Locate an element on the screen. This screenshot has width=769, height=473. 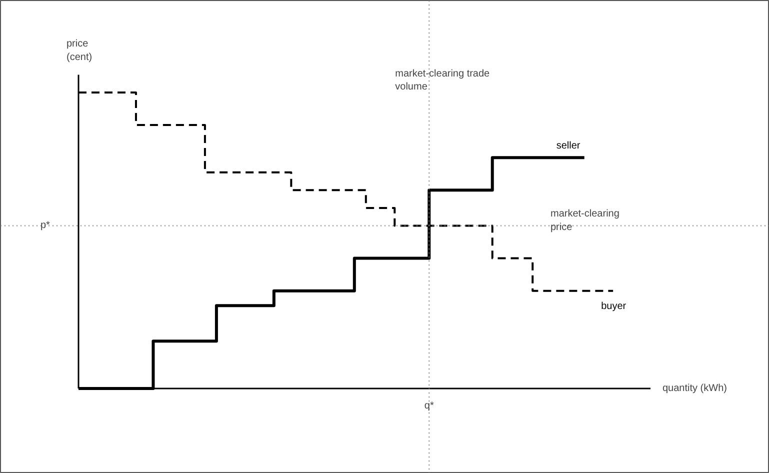
annotation: market-clearing trade volume is located at coordinates (442, 80).